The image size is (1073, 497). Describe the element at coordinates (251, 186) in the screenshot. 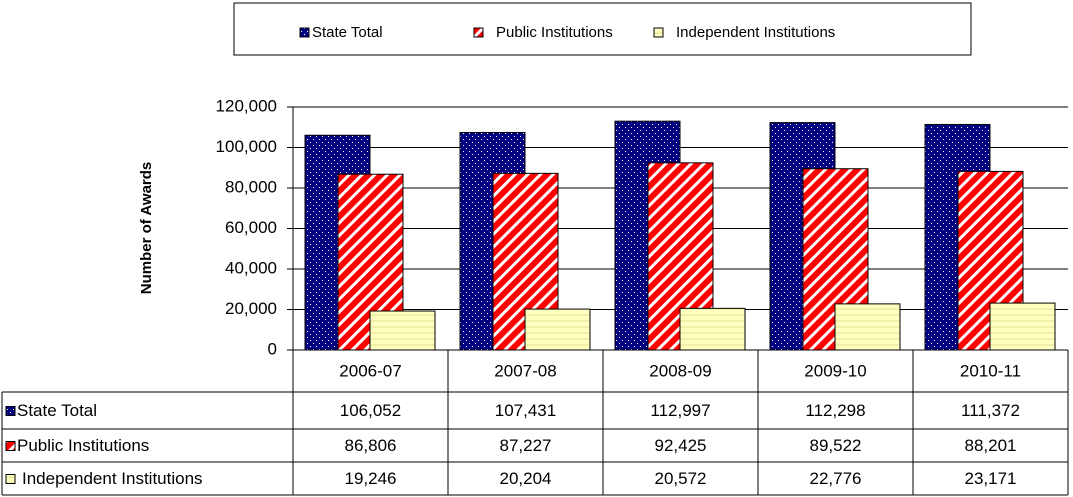

I see `y-tick-label: 80,000` at that location.